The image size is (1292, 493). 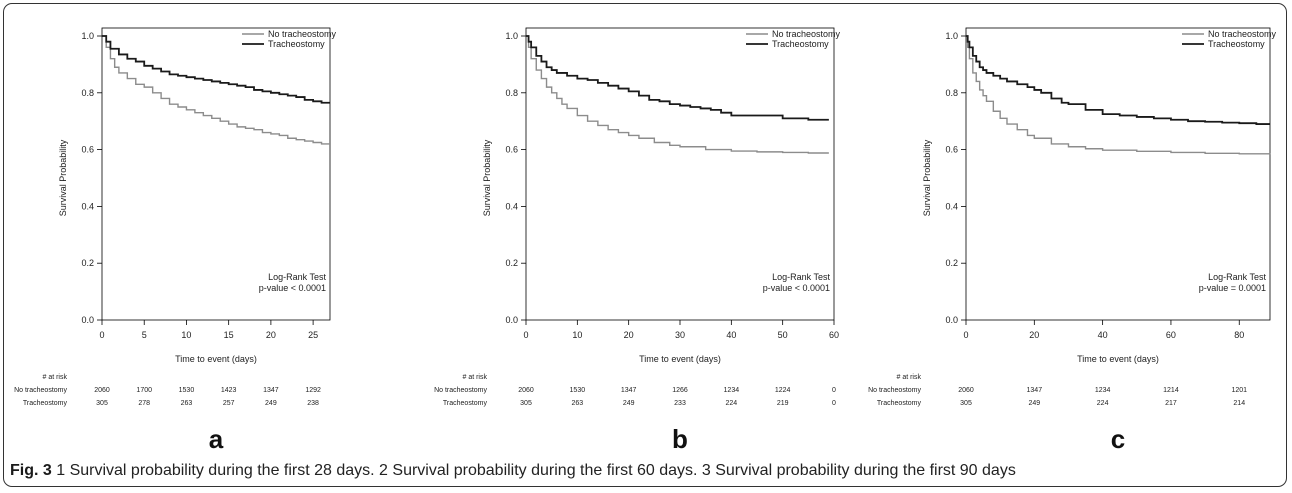 I want to click on panel-label: a, so click(x=216, y=439).